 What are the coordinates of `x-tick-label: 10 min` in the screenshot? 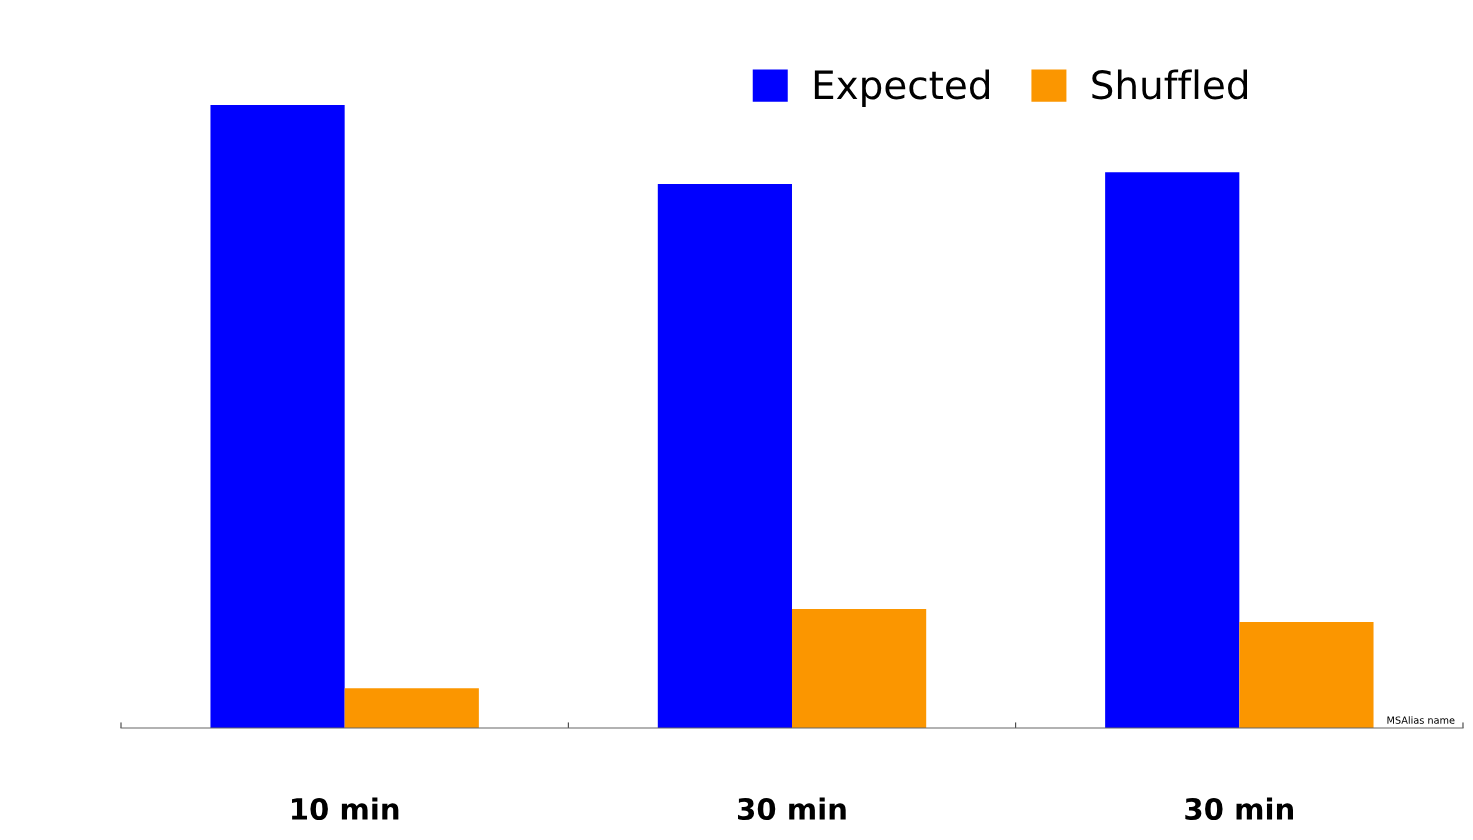 It's located at (345, 809).